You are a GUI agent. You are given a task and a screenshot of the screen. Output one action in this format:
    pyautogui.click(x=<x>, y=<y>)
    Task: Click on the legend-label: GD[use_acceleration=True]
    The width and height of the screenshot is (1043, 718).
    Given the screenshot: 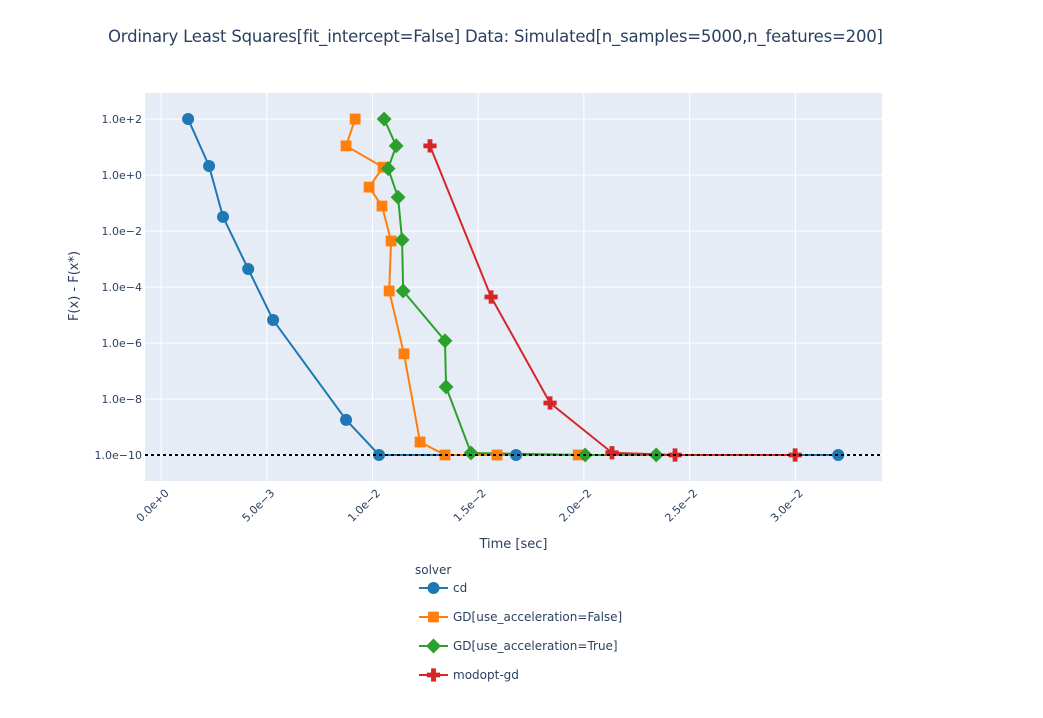 What is the action you would take?
    pyautogui.click(x=535, y=646)
    